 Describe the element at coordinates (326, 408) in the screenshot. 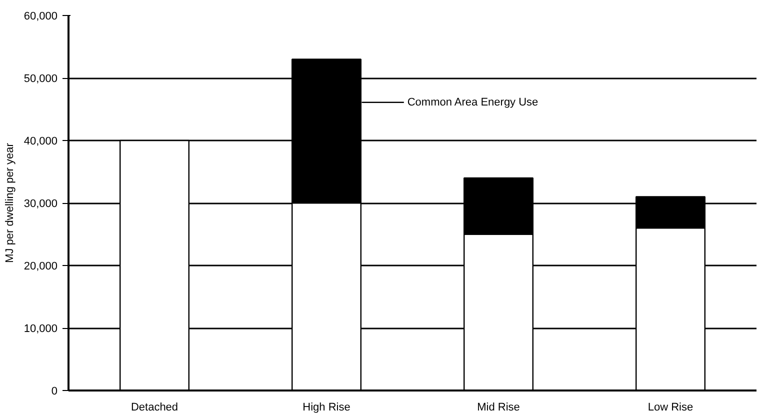

I see `x-tick-label: High Rise` at that location.